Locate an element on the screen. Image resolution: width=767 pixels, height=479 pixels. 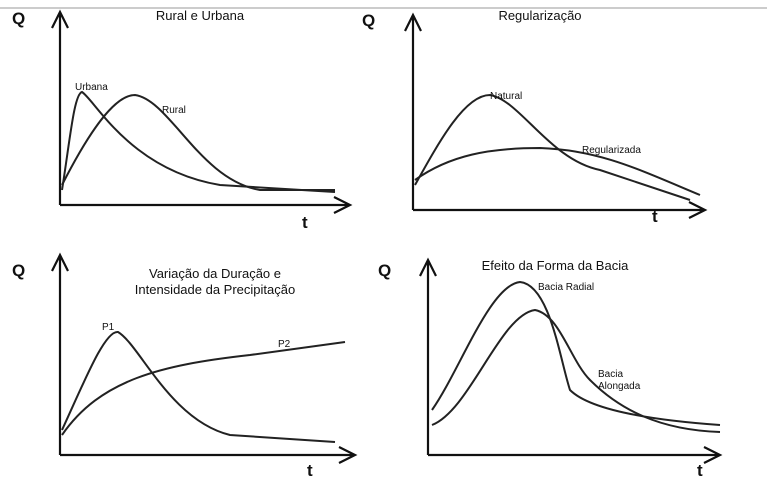
curve-label: Alongada is located at coordinates (619, 386).